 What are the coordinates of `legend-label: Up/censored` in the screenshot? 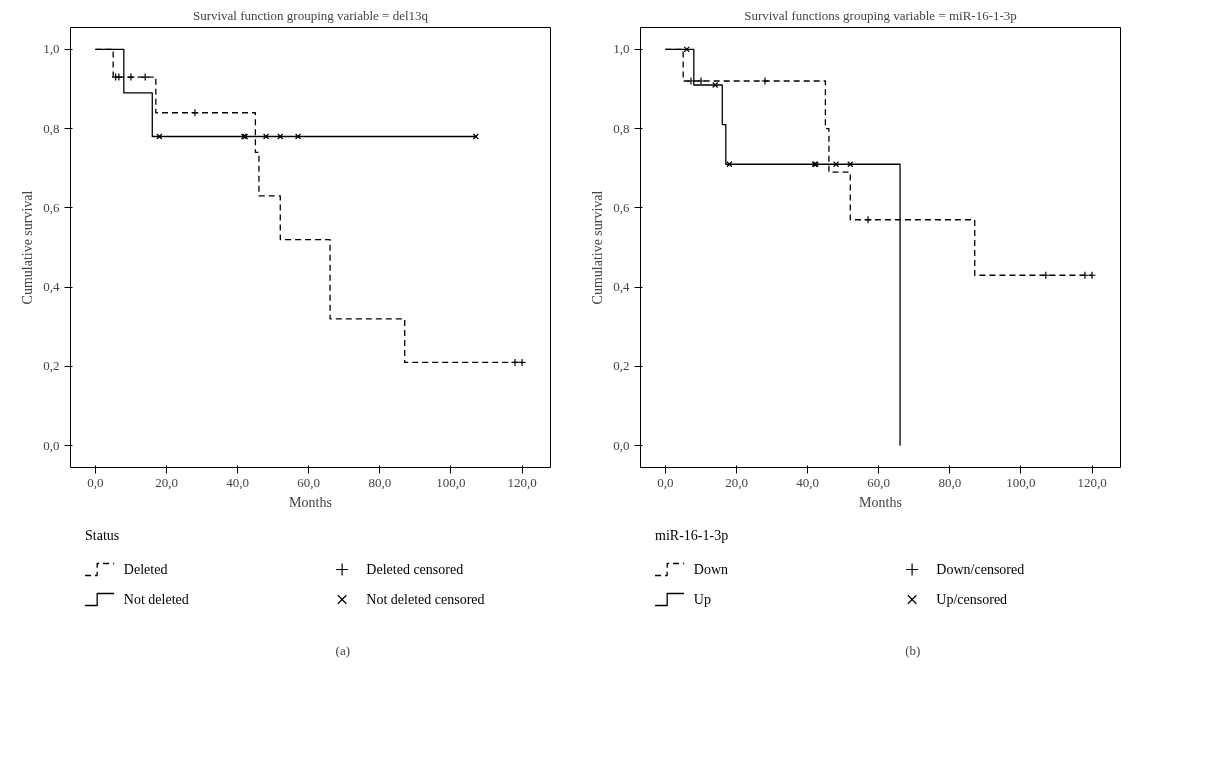 It's located at (972, 599).